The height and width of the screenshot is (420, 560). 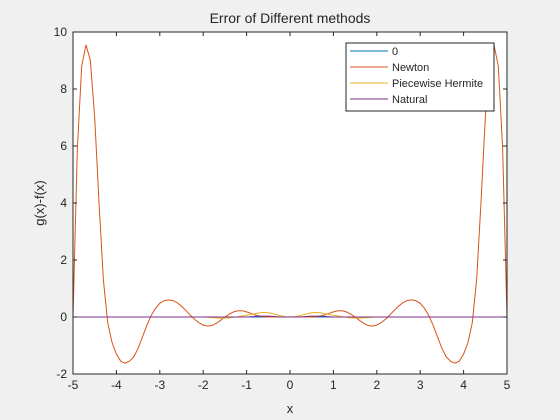 I want to click on x-tick-label: -1, so click(x=246, y=385).